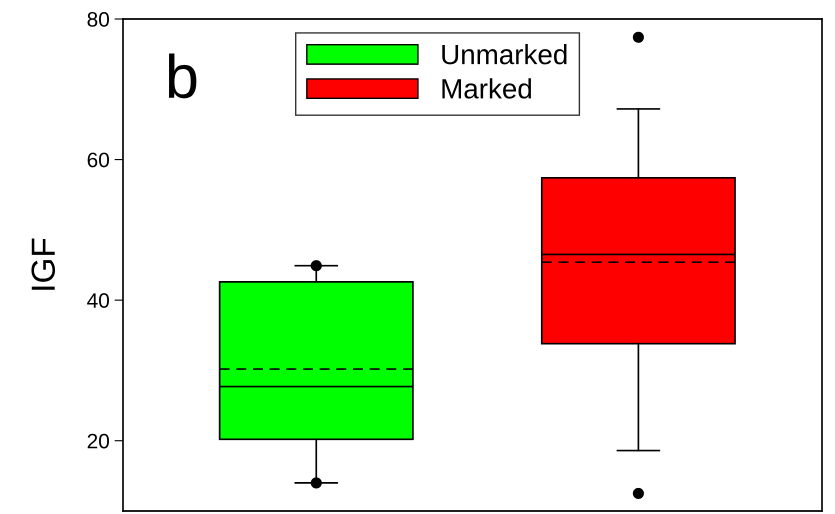 This screenshot has width=835, height=514. What do you see at coordinates (98, 300) in the screenshot?
I see `y-tick-label: 40` at bounding box center [98, 300].